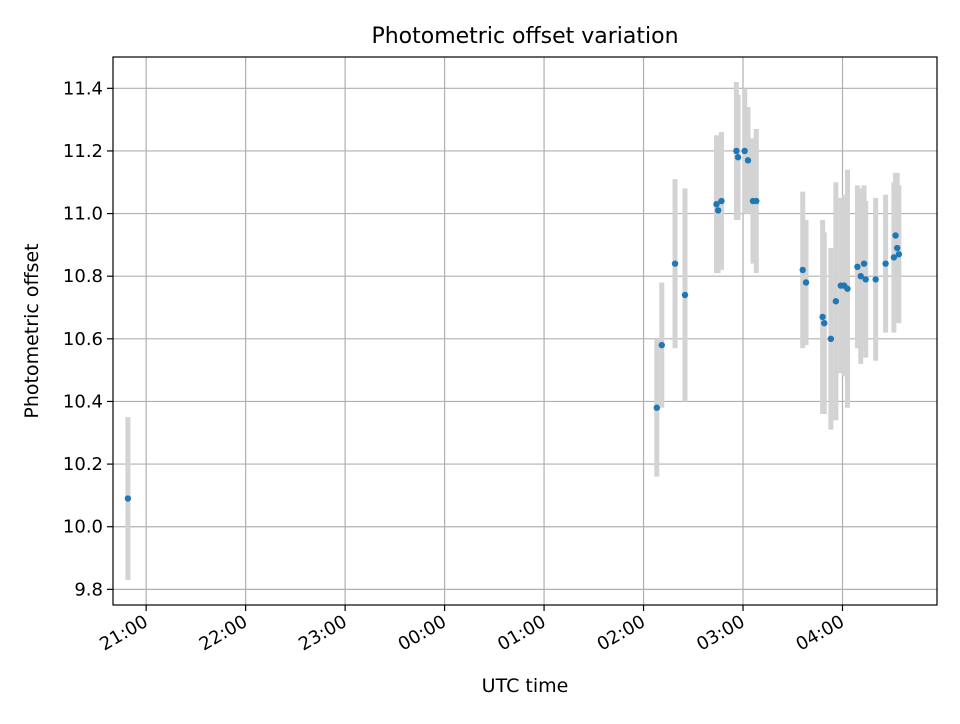  I want to click on x-tick-label: 01:00, so click(521, 633).